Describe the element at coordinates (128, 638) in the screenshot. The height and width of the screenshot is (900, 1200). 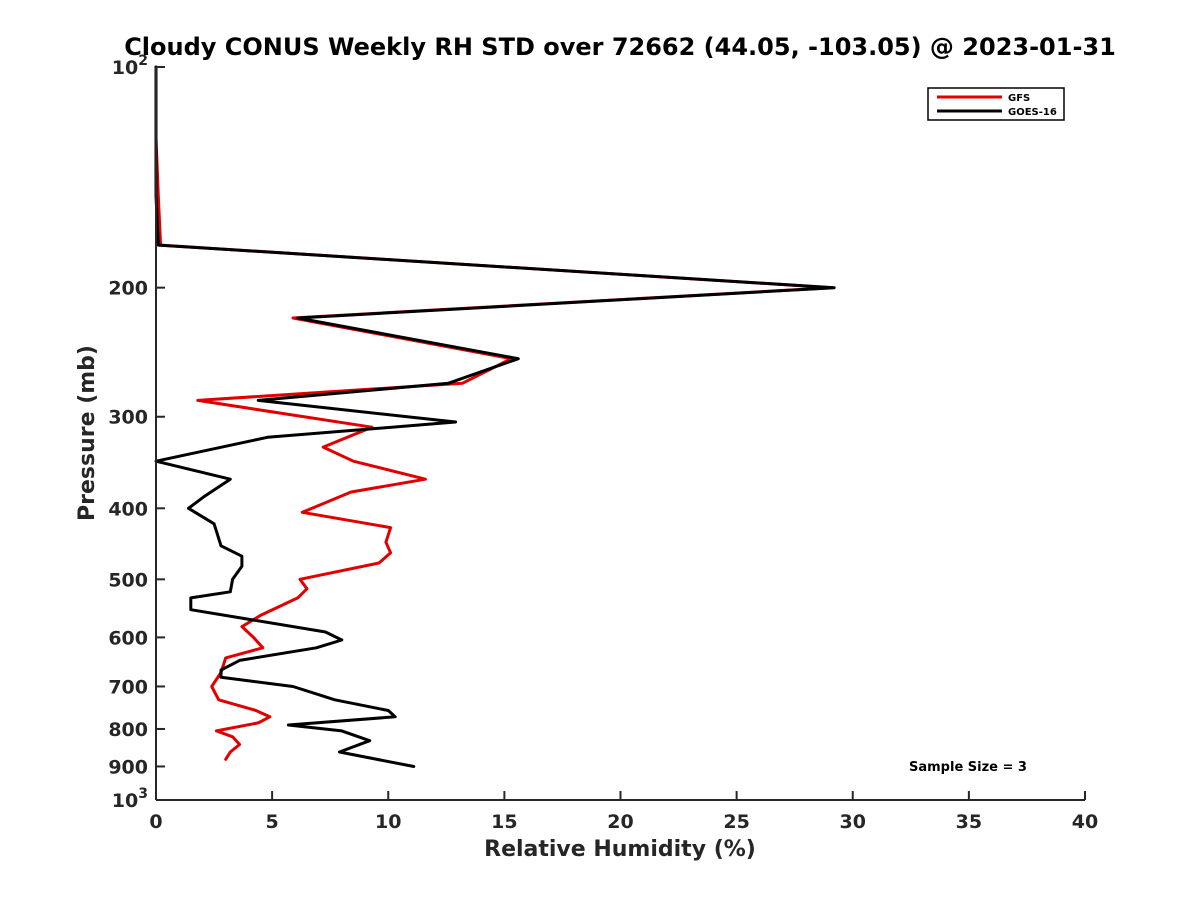
I see `y-tick-label: 600` at that location.